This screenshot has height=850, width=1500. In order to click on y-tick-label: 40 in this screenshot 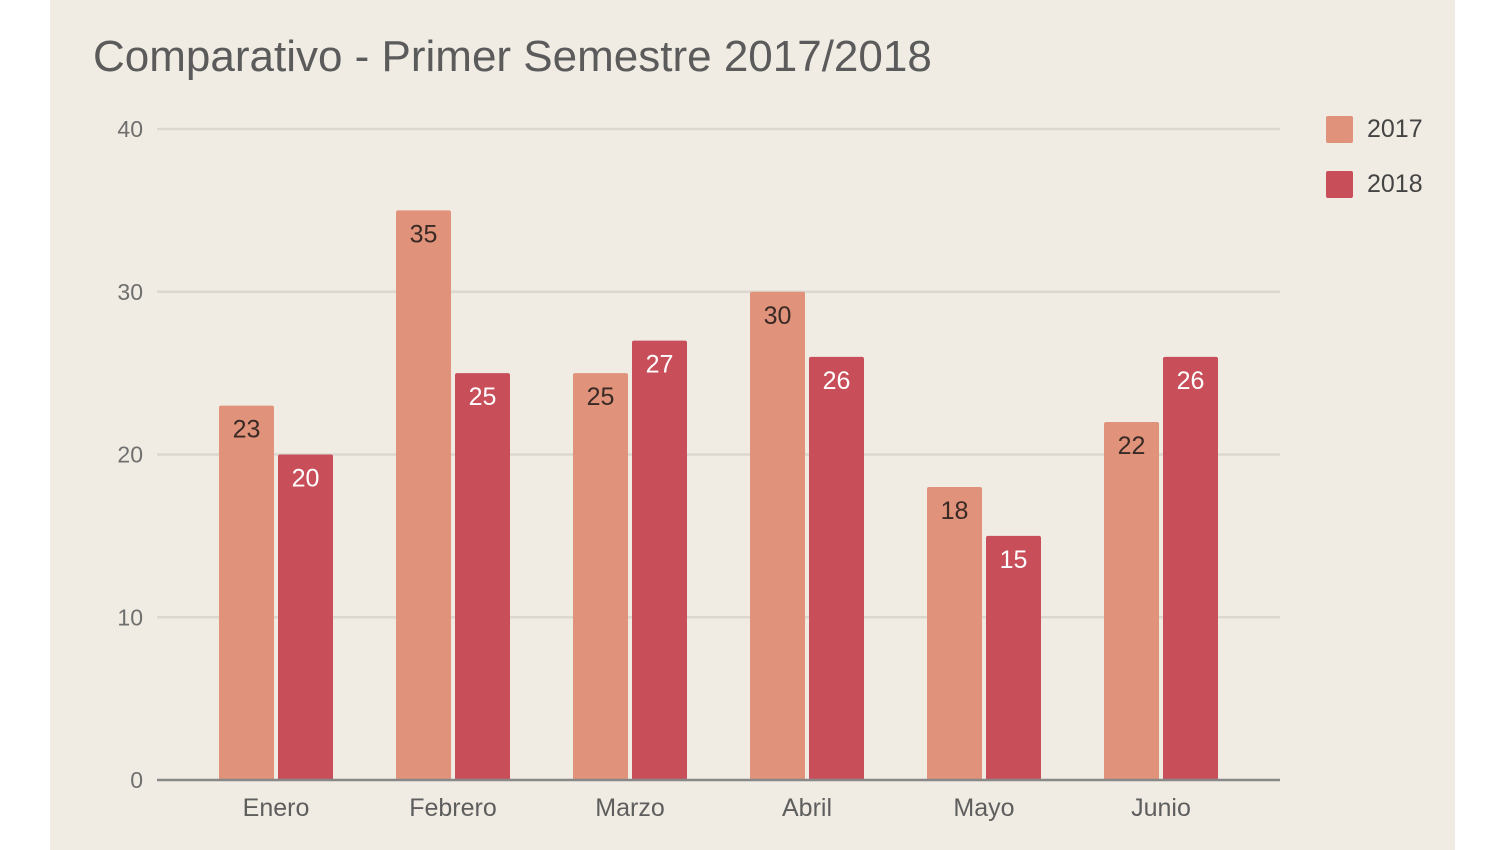, I will do `click(130, 129)`.